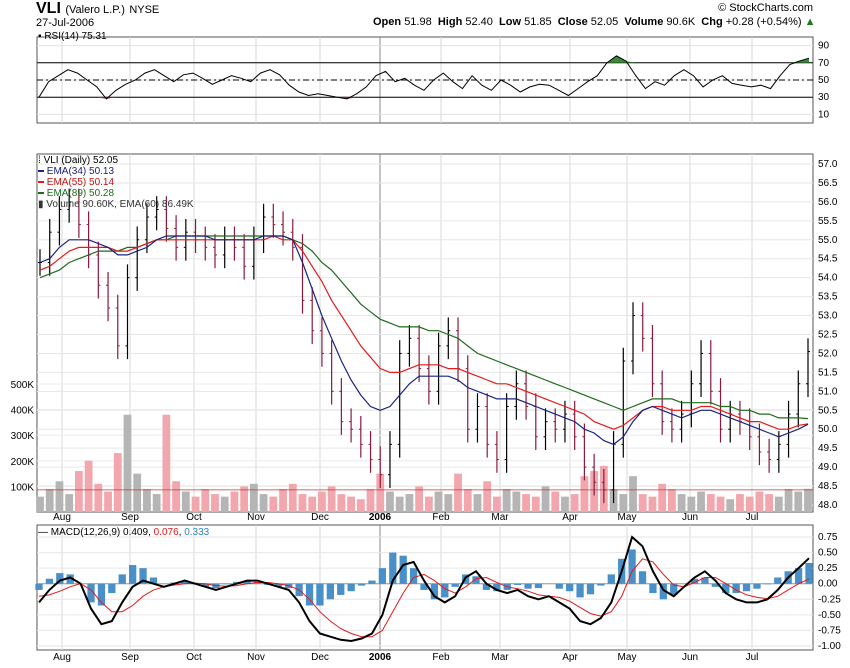 This screenshot has width=850, height=668. I want to click on price-y-tick-label: 53.0, so click(828, 316).